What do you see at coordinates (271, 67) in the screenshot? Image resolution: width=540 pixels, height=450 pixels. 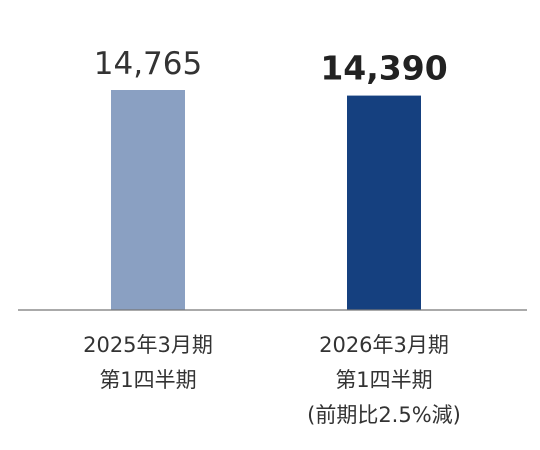 I see `value-labels-group: 14,765 14,390` at bounding box center [271, 67].